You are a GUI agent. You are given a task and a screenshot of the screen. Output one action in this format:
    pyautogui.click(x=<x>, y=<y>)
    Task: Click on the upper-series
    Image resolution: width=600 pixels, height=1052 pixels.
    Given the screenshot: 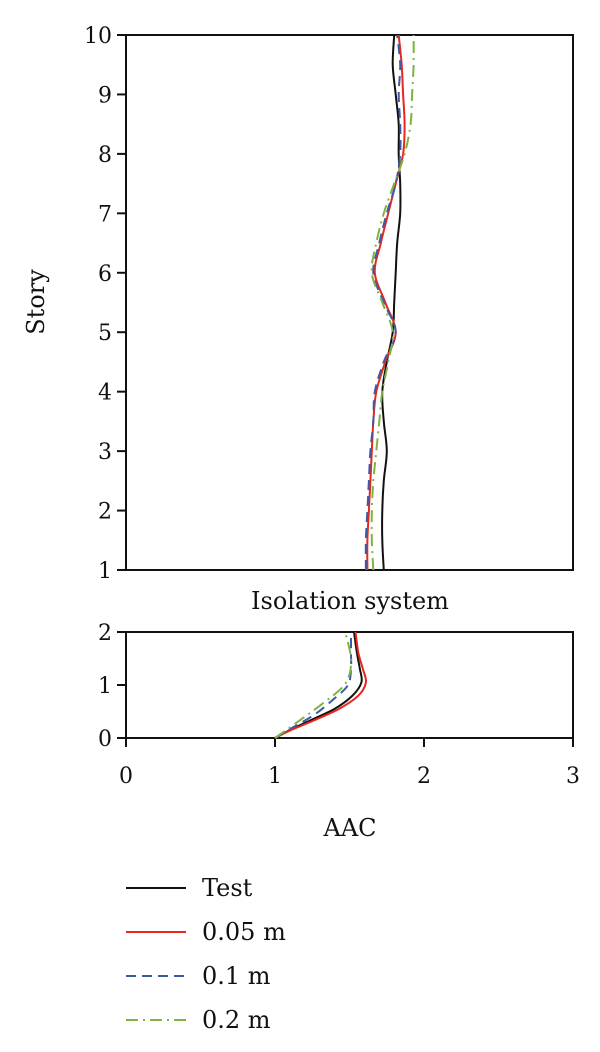 What is the action you would take?
    pyautogui.click(x=389, y=302)
    